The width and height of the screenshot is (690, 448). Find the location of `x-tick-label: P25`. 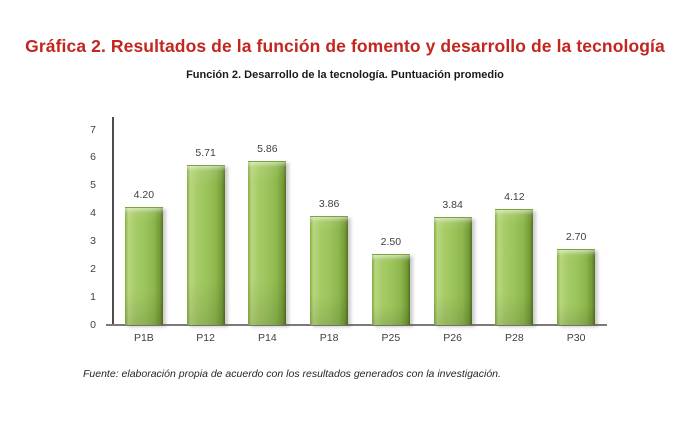

x-tick-label: P25 is located at coordinates (391, 338).